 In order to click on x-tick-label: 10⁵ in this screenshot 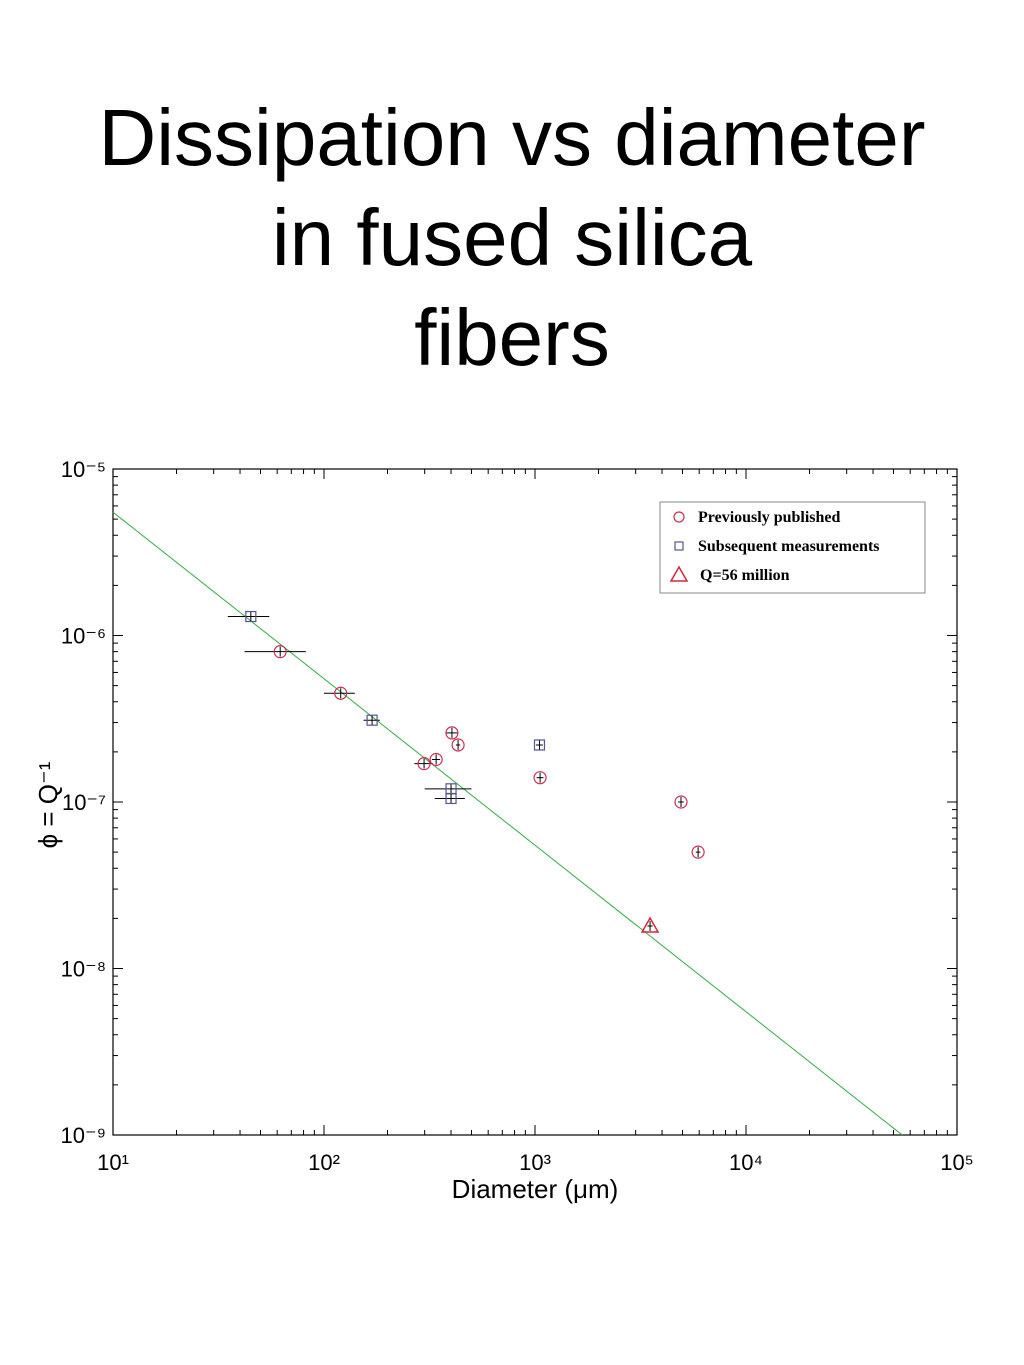, I will do `click(957, 1162)`.